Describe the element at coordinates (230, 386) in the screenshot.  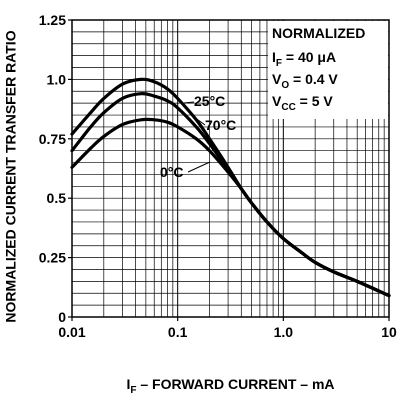
I see `x-axis-title: IF – FORWARD CURRENT – mA` at that location.